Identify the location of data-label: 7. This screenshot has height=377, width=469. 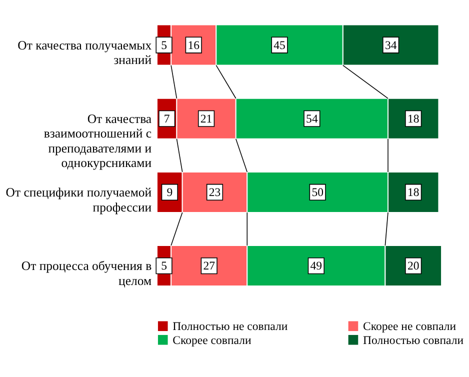
(167, 119).